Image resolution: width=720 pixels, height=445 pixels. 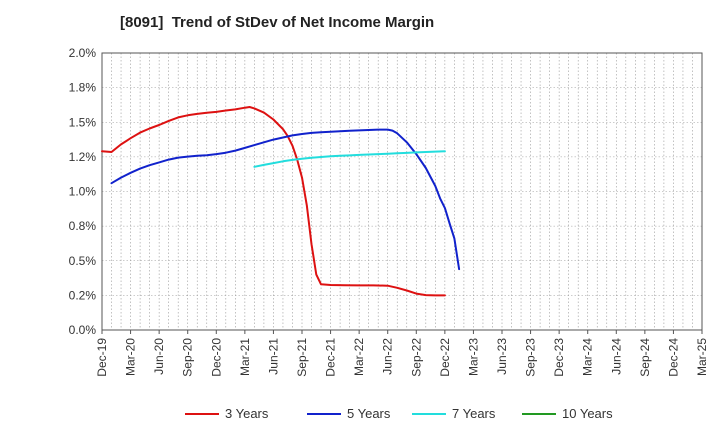 I want to click on x-tick-label: Mar-25, so click(x=702, y=357).